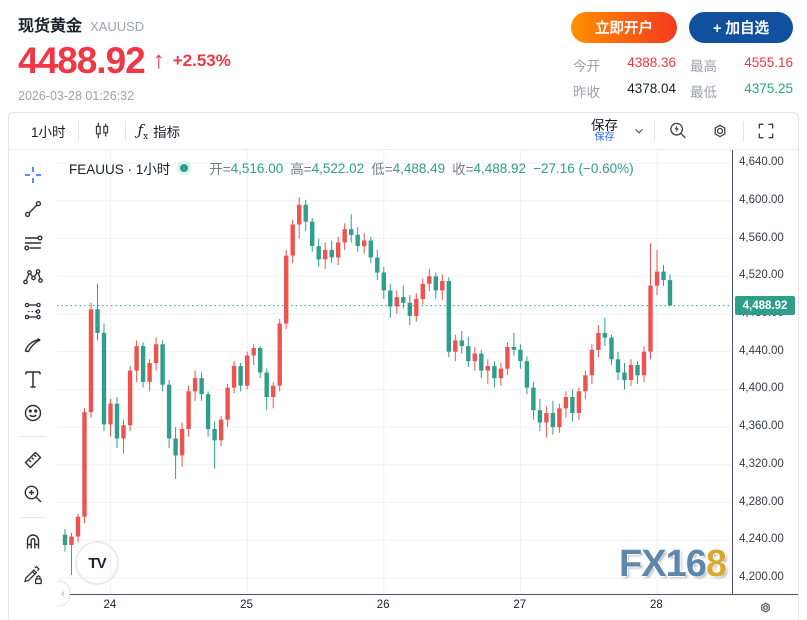 This screenshot has height=620, width=807. I want to click on legend-open-label: 开=, so click(220, 169).